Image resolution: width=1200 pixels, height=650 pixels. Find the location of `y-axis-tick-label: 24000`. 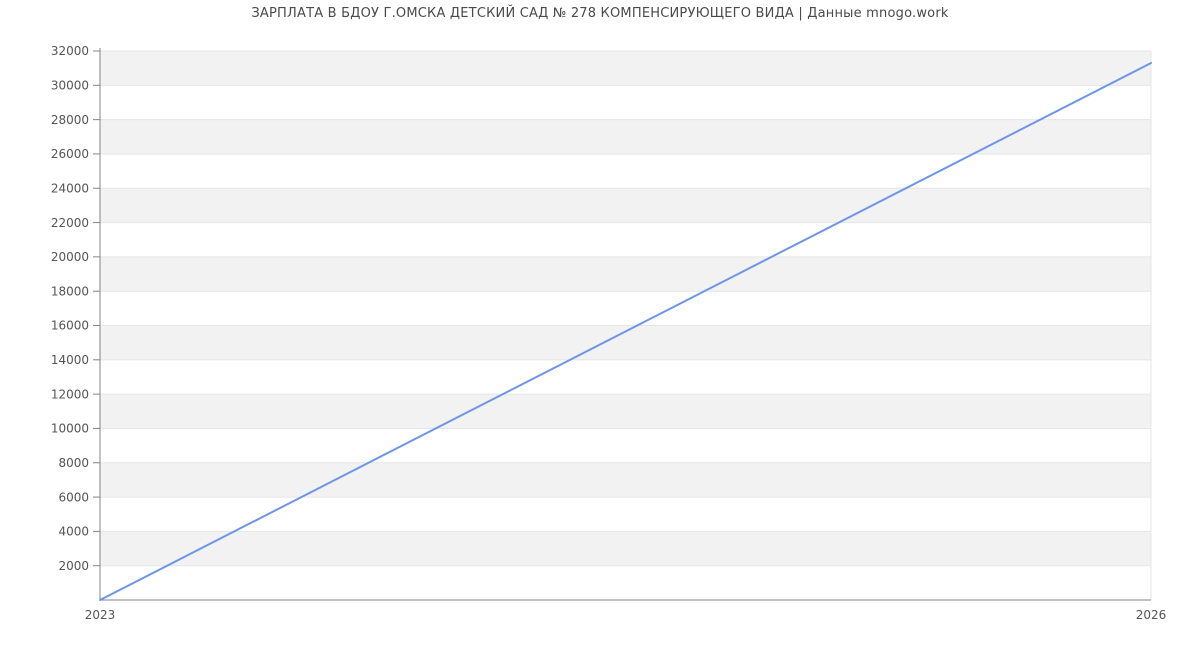

y-axis-tick-label: 24000 is located at coordinates (70, 188).